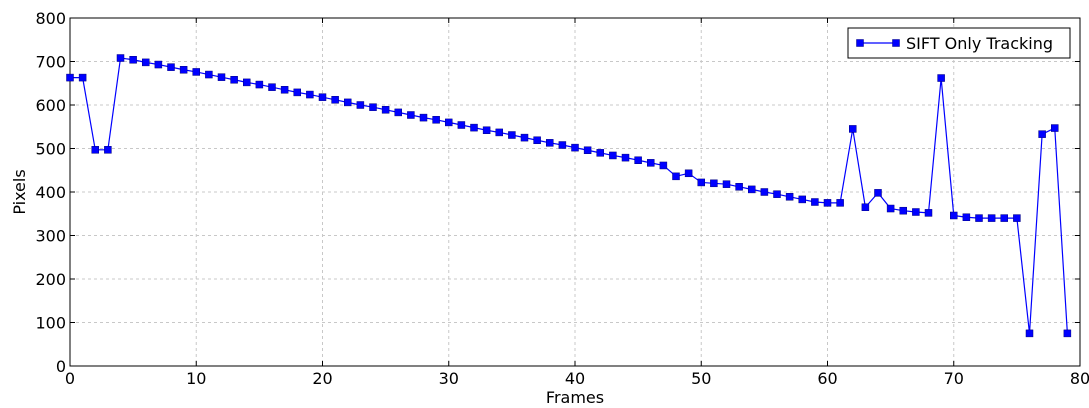  What do you see at coordinates (50, 192) in the screenshot?
I see `y-tick-label: 400` at bounding box center [50, 192].